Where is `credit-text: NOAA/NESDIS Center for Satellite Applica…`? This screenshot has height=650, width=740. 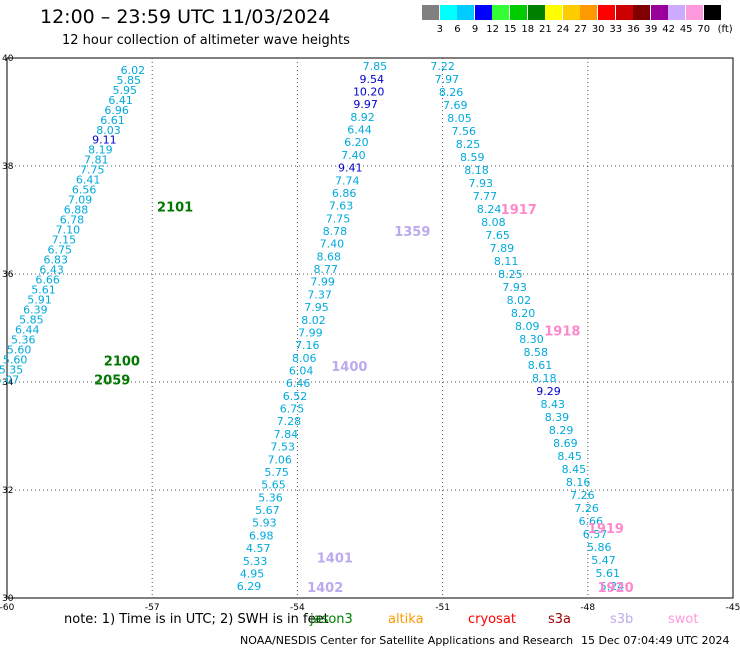
credit-text: NOAA/NESDIS Center for Satellite Applica… is located at coordinates (407, 640).